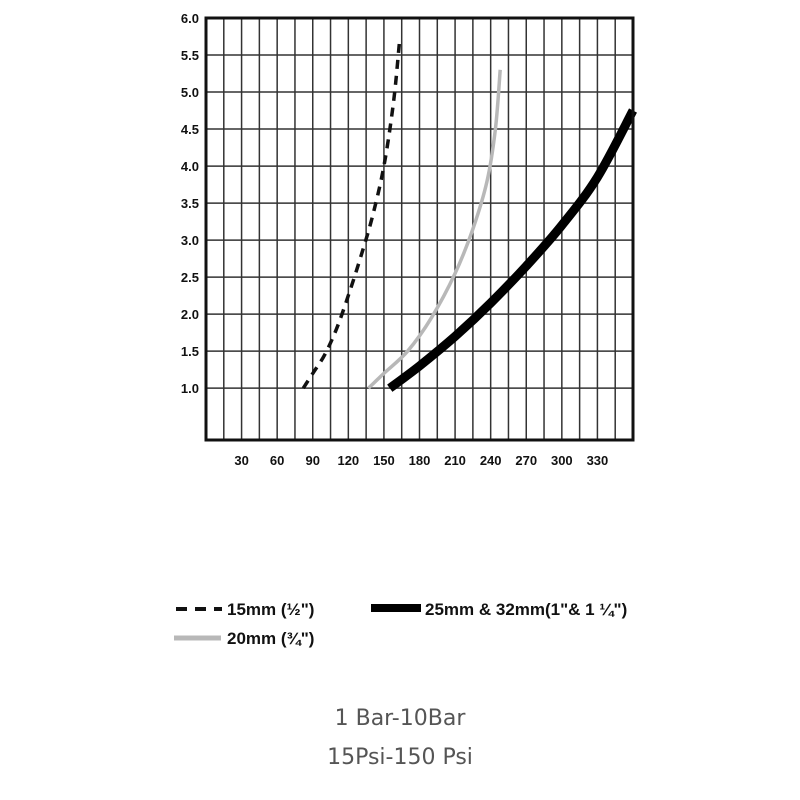  What do you see at coordinates (190, 18) in the screenshot?
I see `y-tick-label: 6.0` at bounding box center [190, 18].